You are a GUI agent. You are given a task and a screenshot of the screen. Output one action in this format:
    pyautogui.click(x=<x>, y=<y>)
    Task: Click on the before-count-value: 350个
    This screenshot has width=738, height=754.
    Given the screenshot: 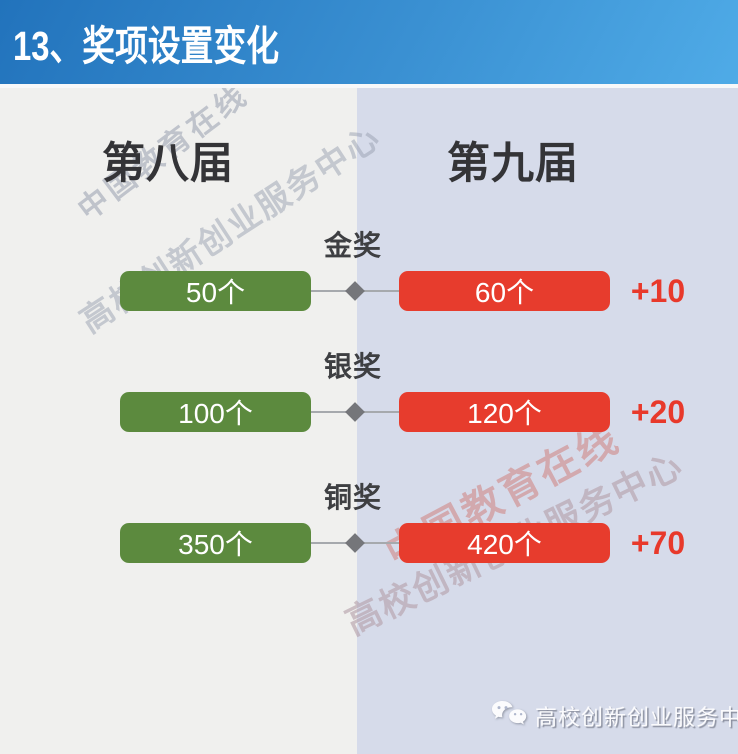 What is the action you would take?
    pyautogui.click(x=215, y=544)
    